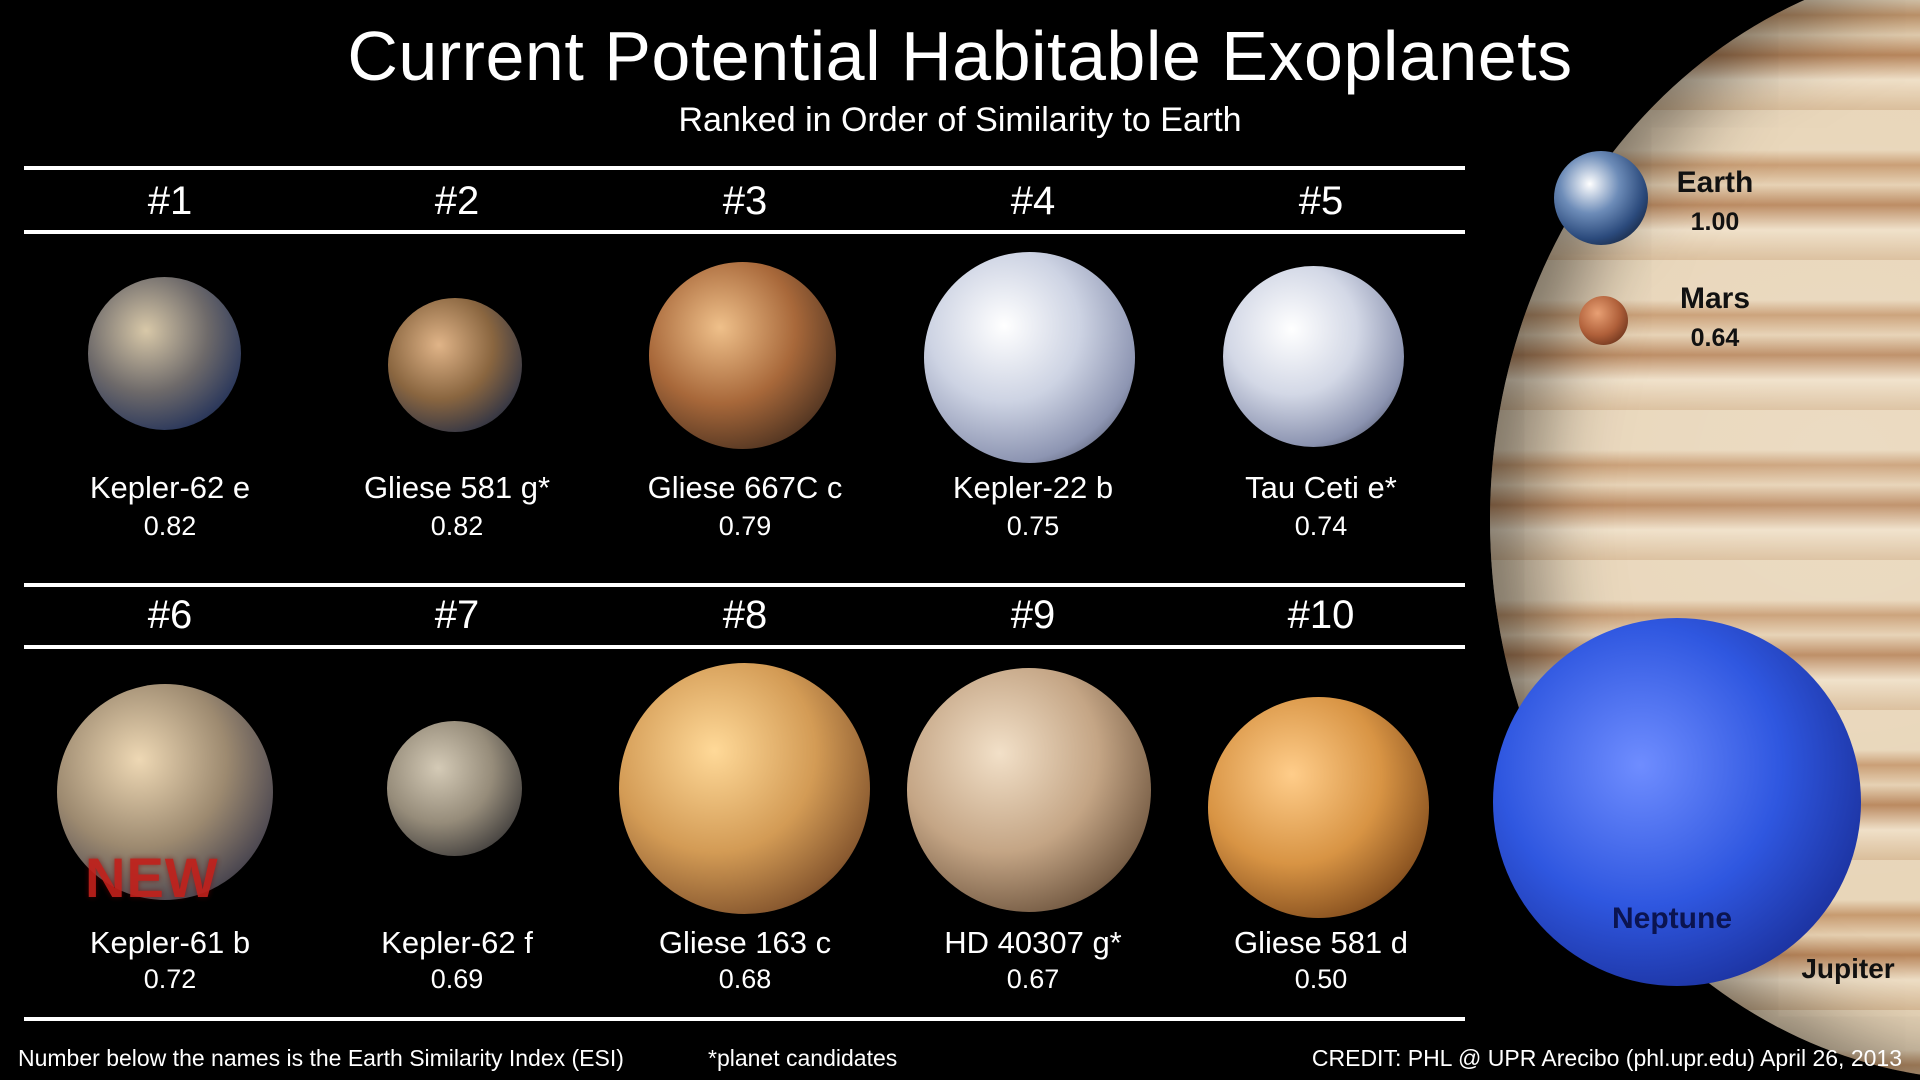 Image resolution: width=1920 pixels, height=1080 pixels. What do you see at coordinates (1029, 357) in the screenshot?
I see `planet-kepler-22b` at bounding box center [1029, 357].